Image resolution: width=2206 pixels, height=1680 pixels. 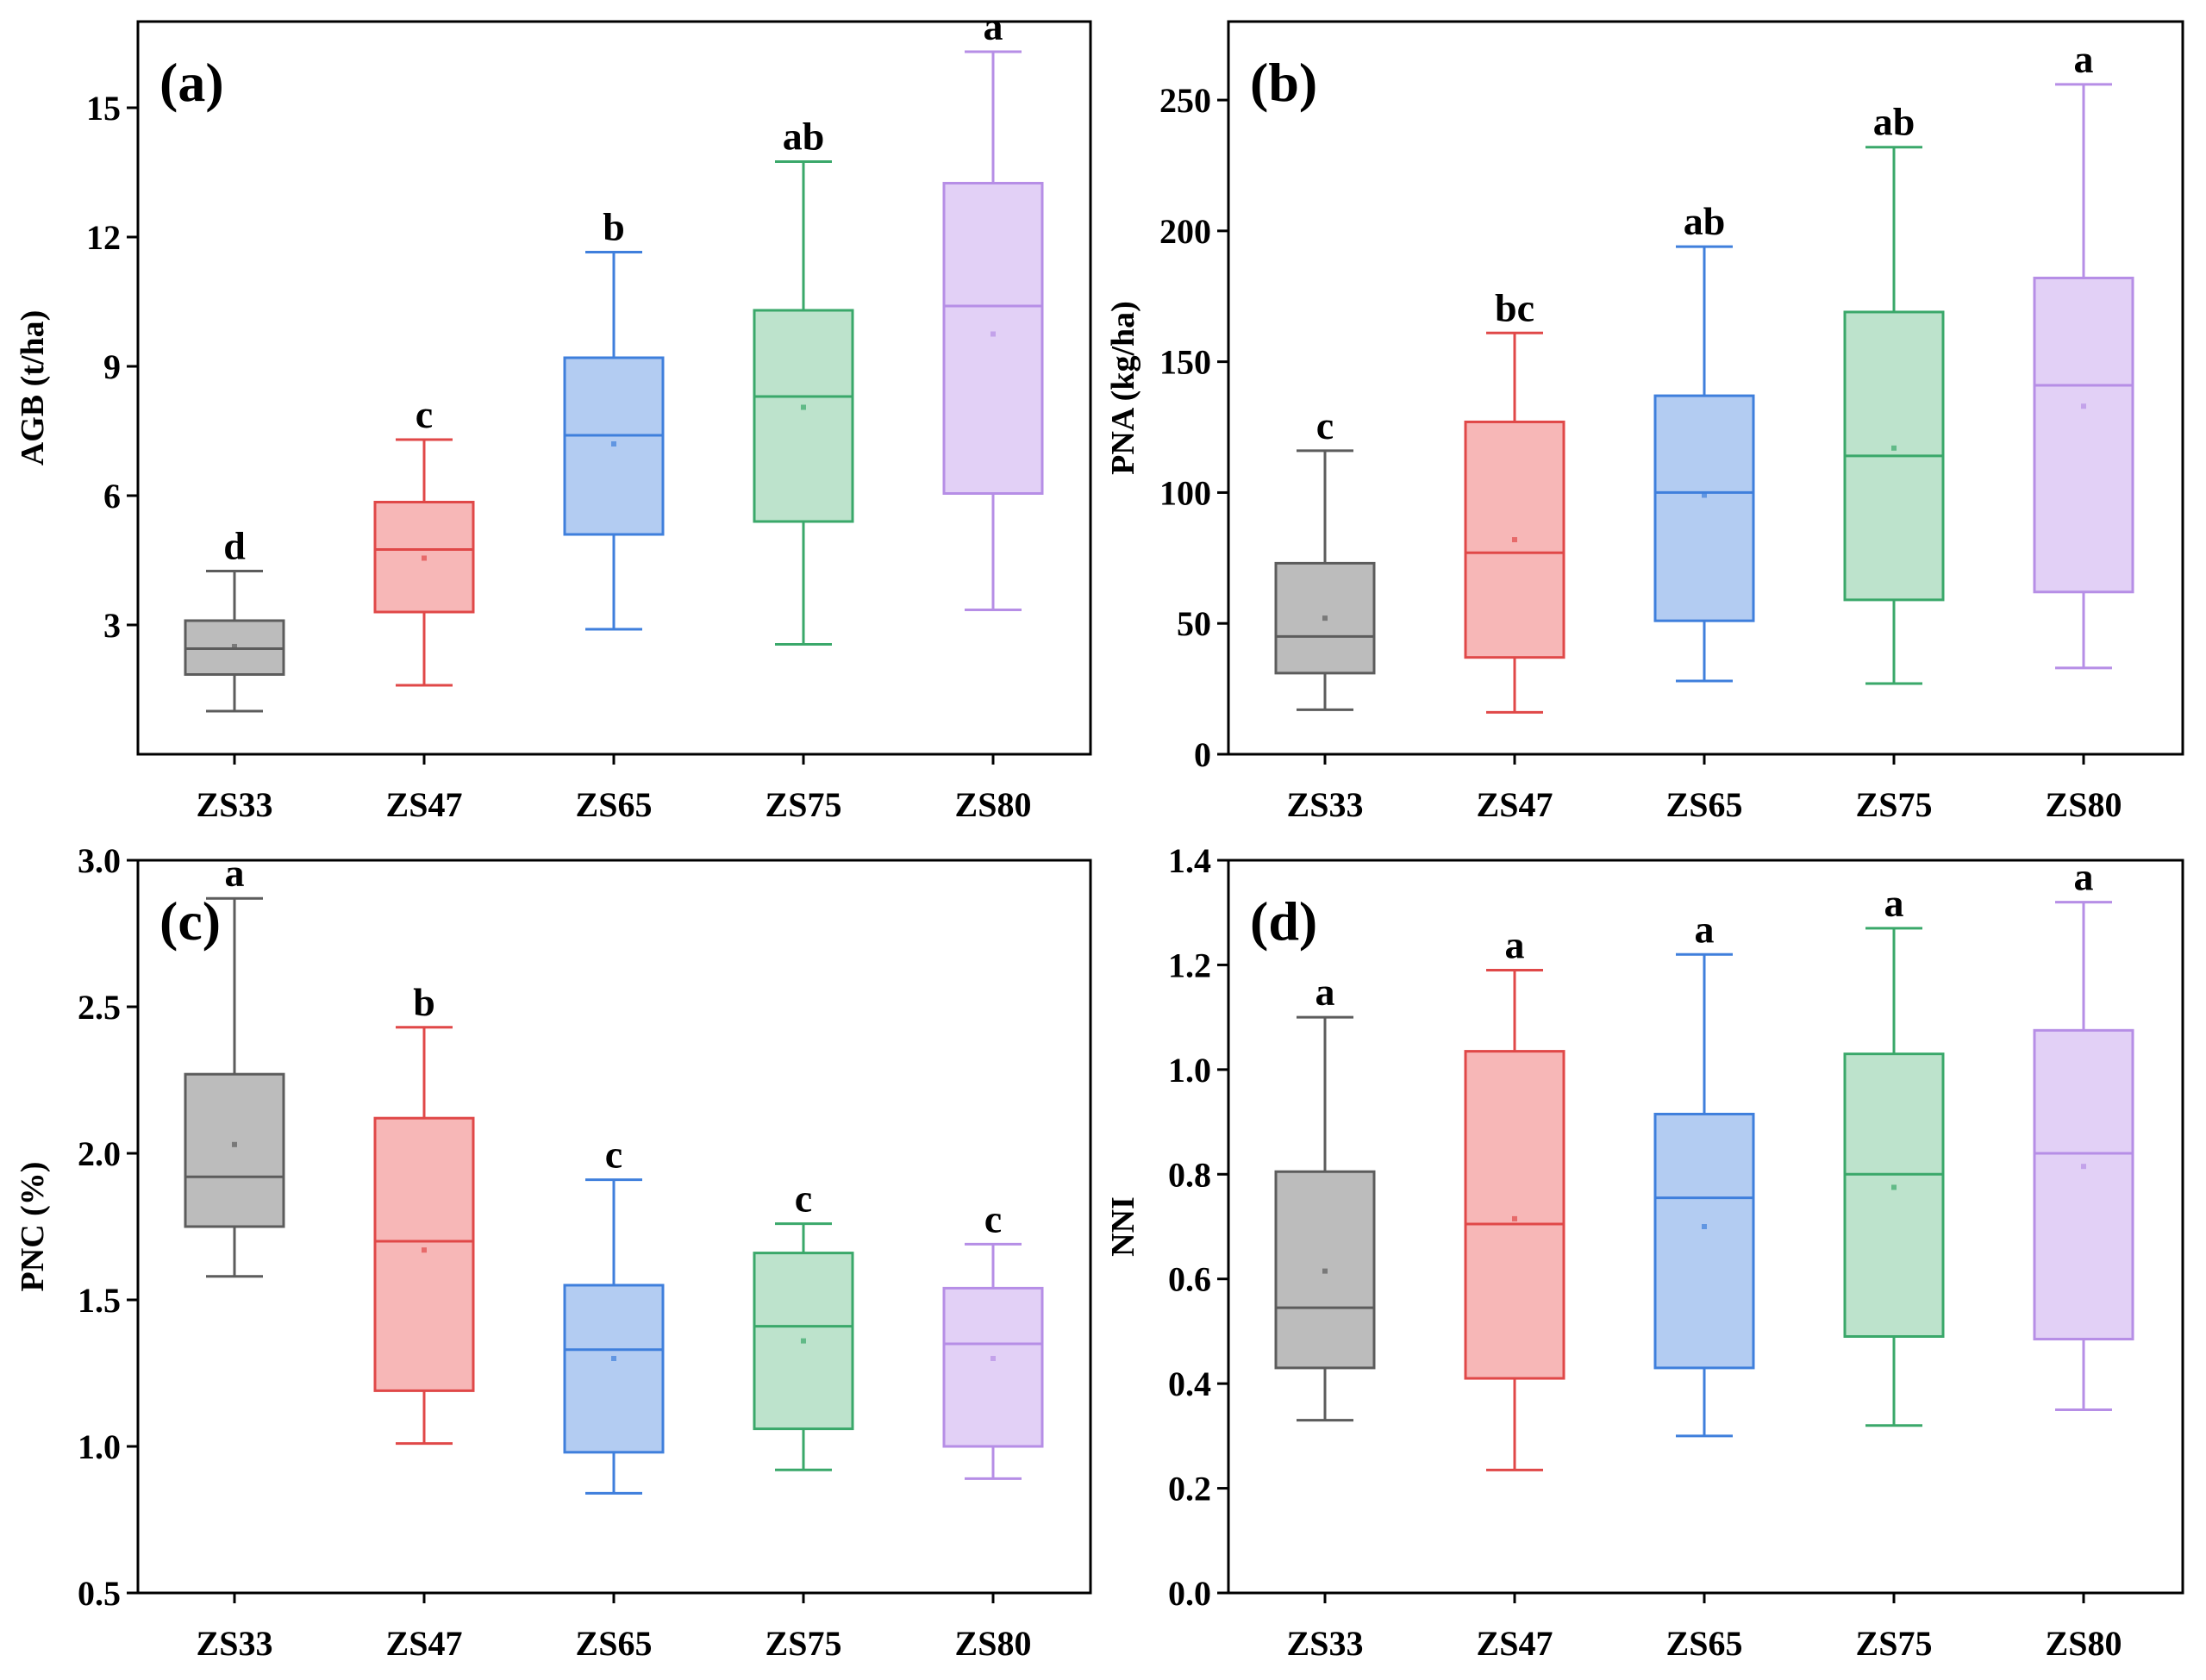 I want to click on box-zs65: ab, so click(x=1704, y=441).